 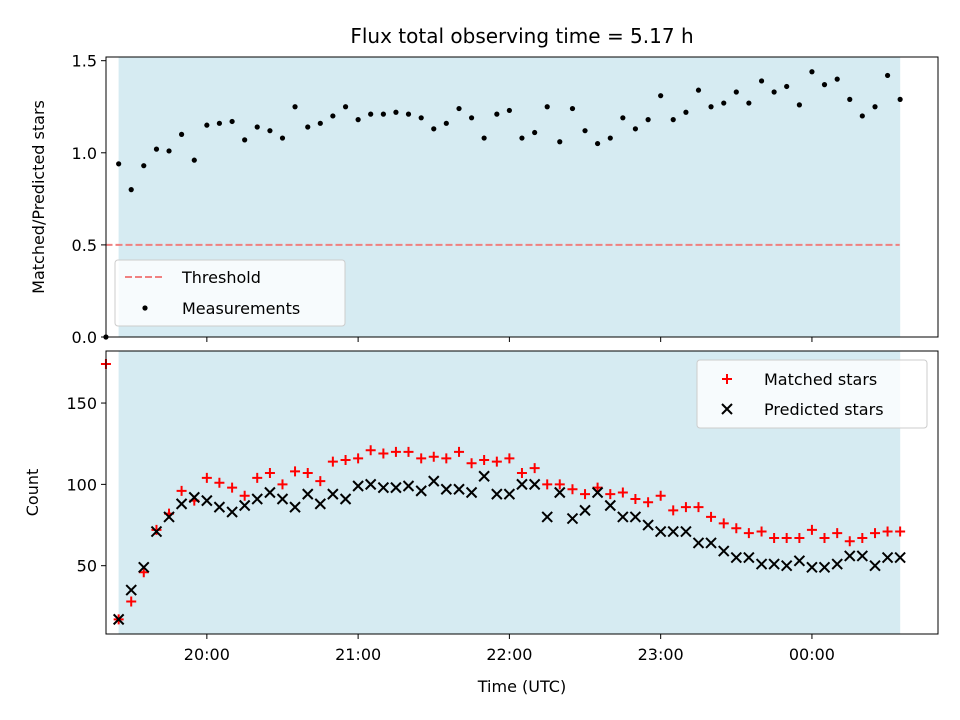 I want to click on y-tick-label: 100, so click(x=81, y=484).